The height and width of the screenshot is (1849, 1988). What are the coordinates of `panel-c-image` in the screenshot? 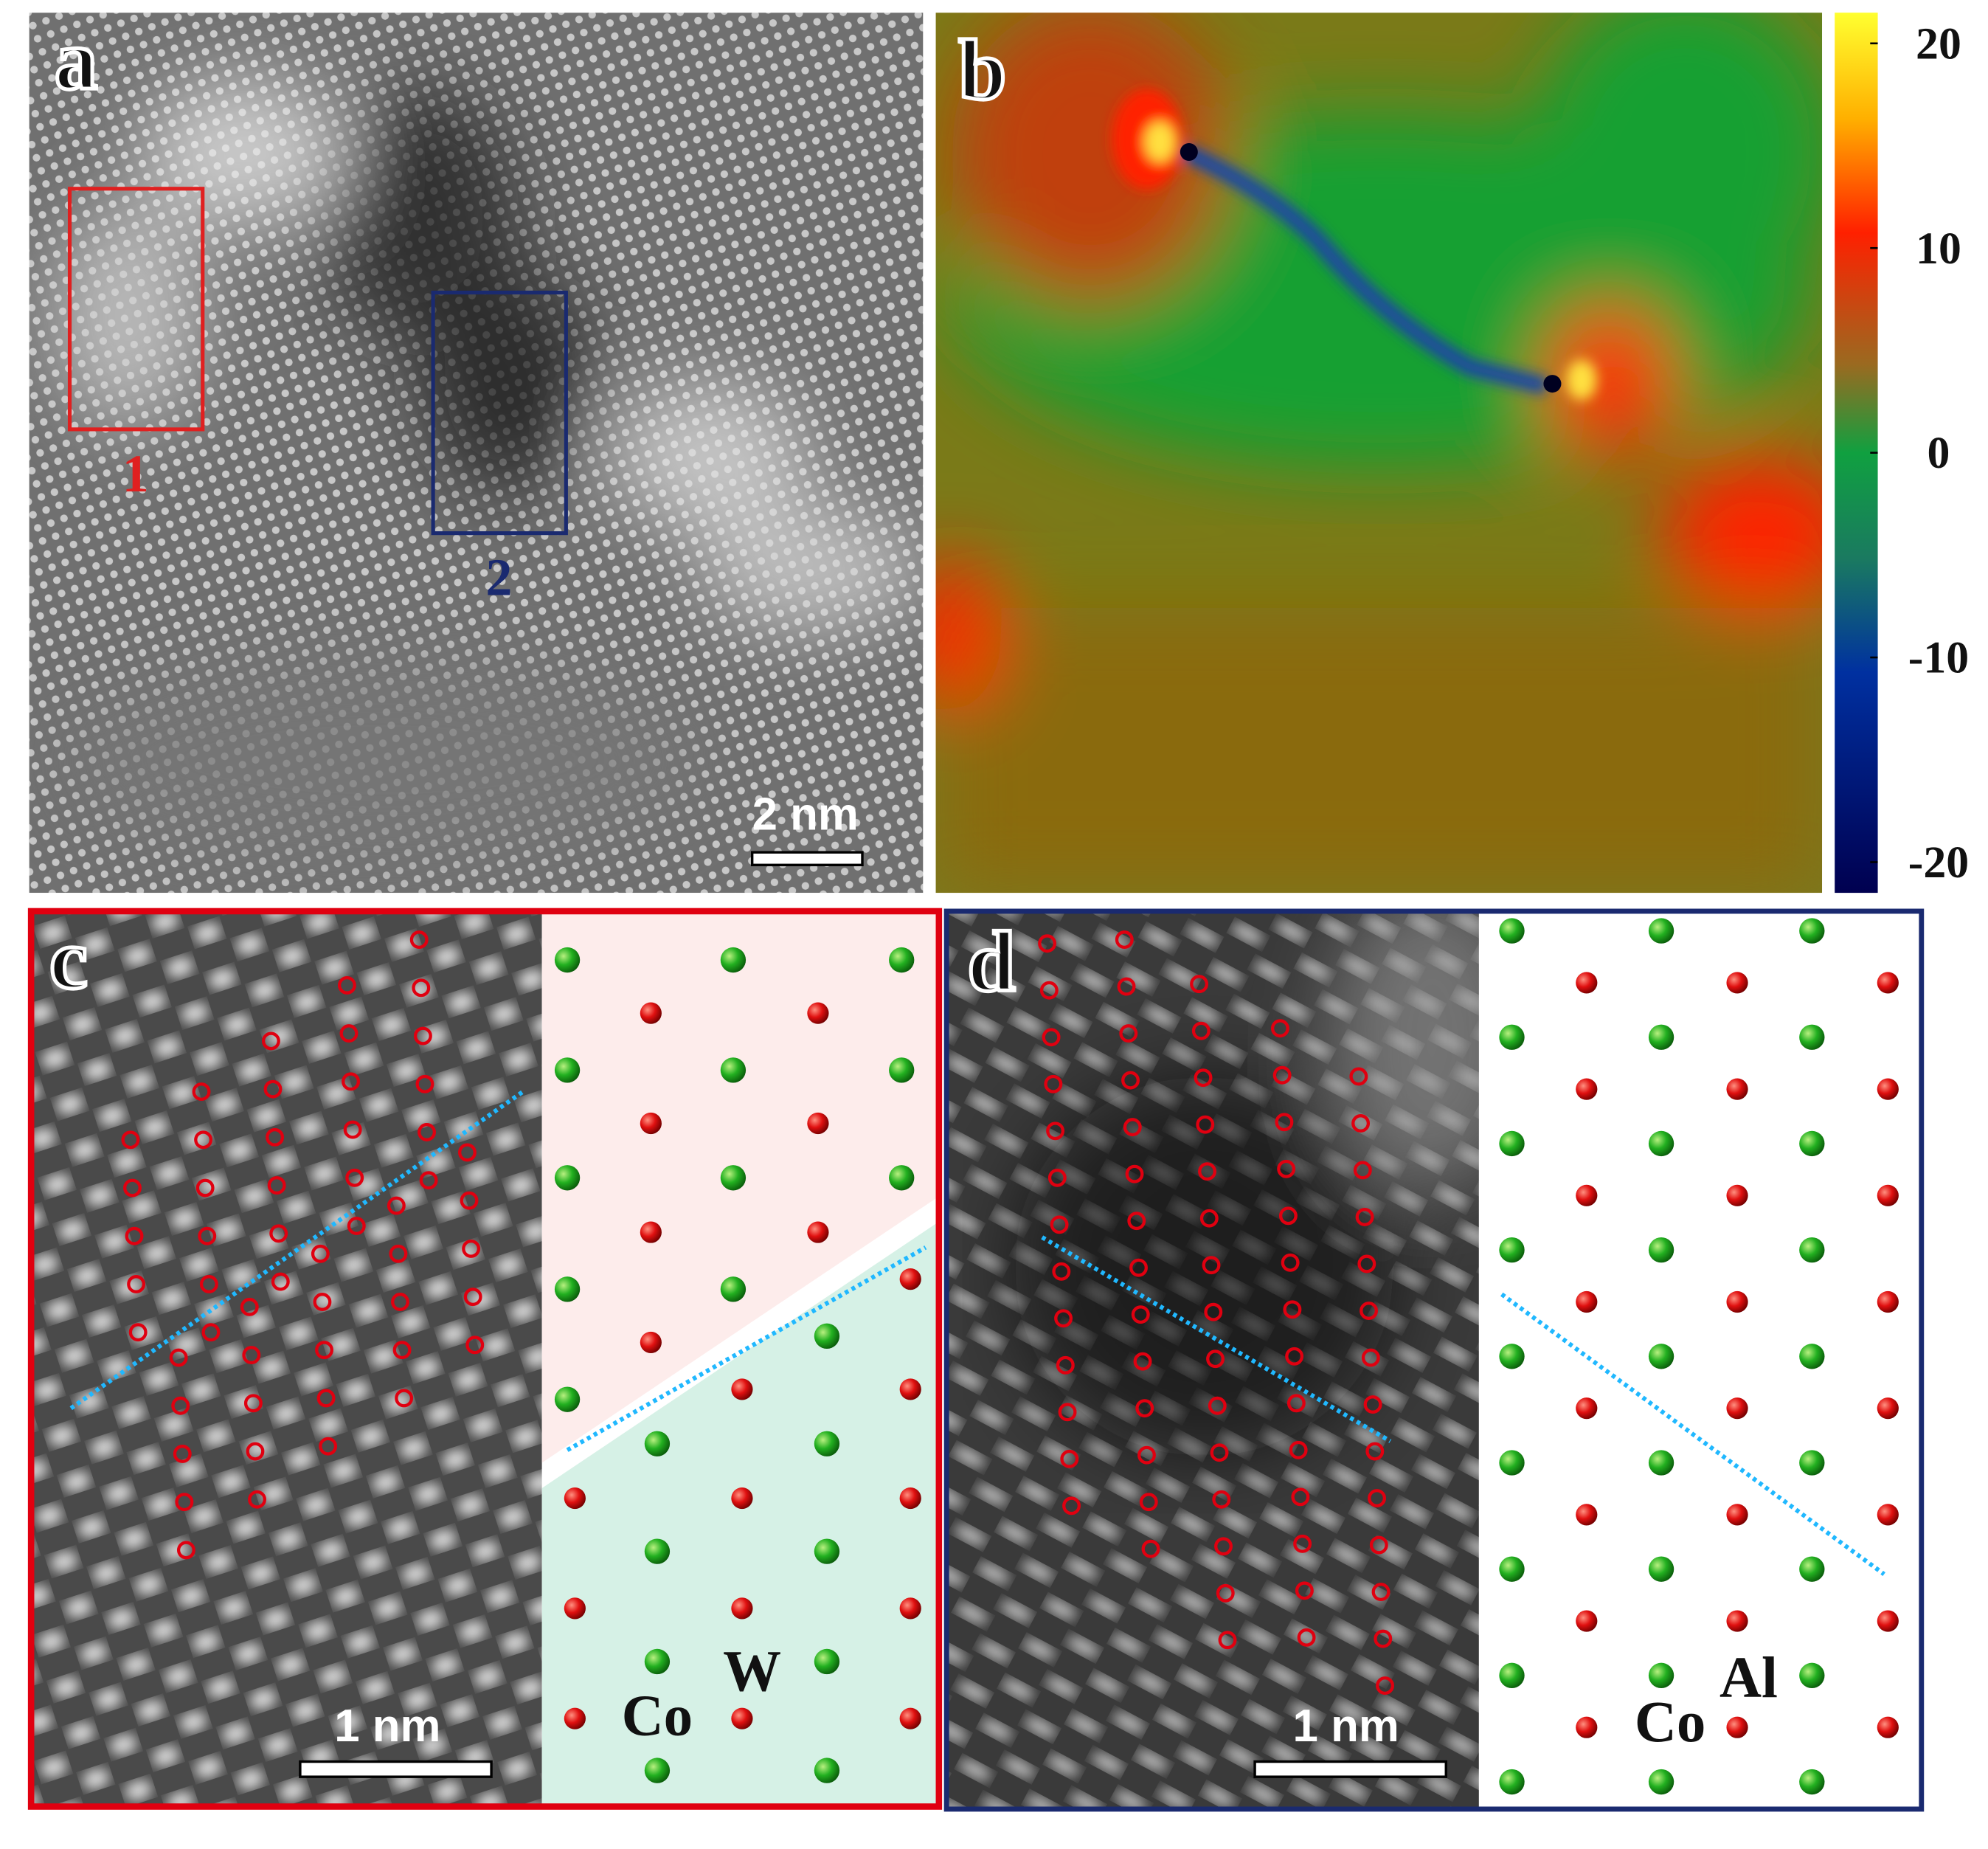 It's located at (287, 1359).